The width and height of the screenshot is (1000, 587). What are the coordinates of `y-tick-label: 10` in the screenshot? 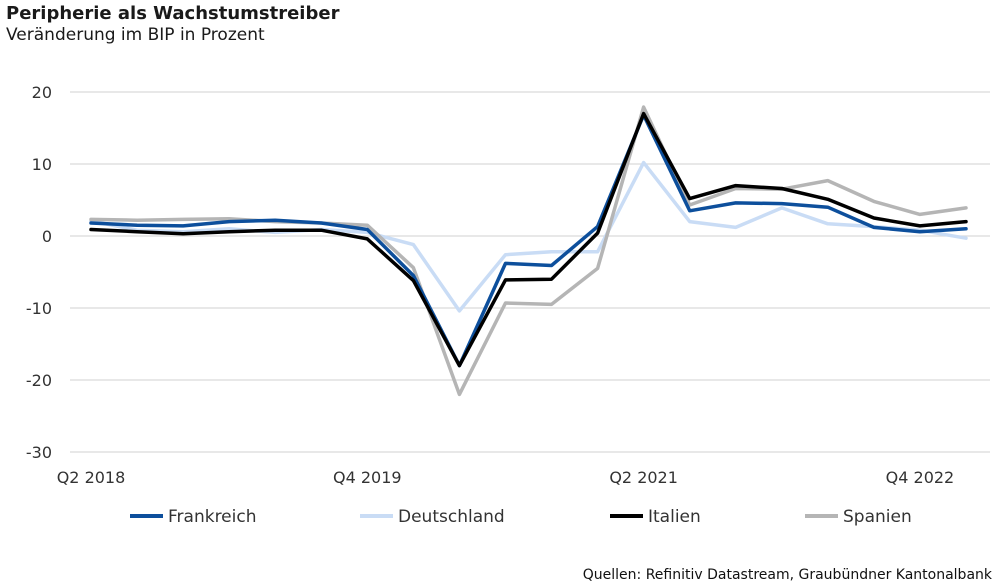 It's located at (42, 164).